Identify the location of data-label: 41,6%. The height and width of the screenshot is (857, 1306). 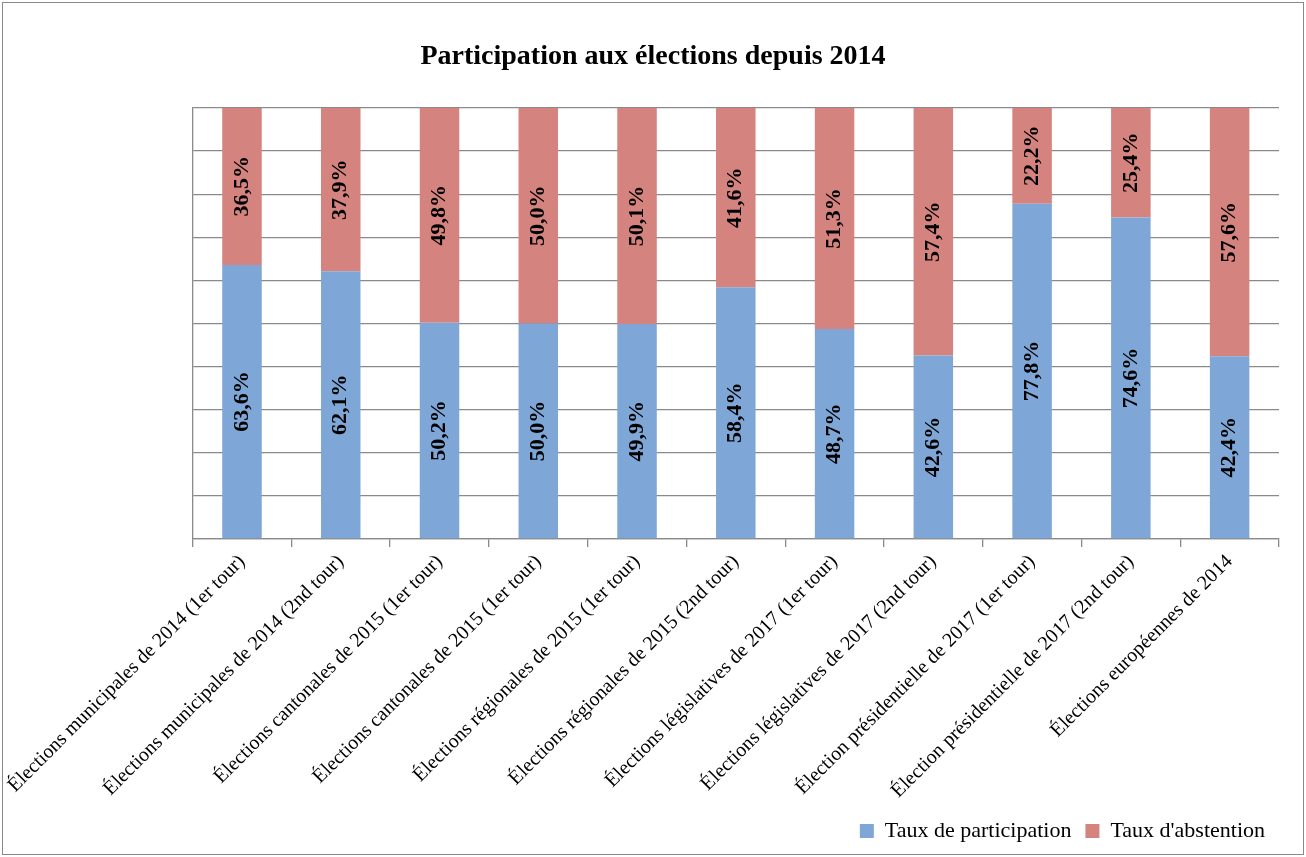
(734, 197).